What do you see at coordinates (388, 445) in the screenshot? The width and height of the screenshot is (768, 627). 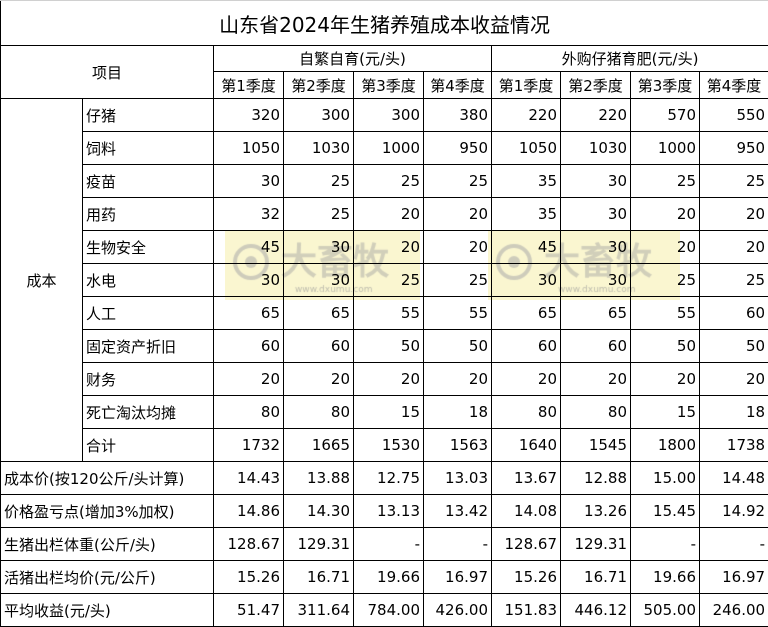 I see `value-cell: 1530` at bounding box center [388, 445].